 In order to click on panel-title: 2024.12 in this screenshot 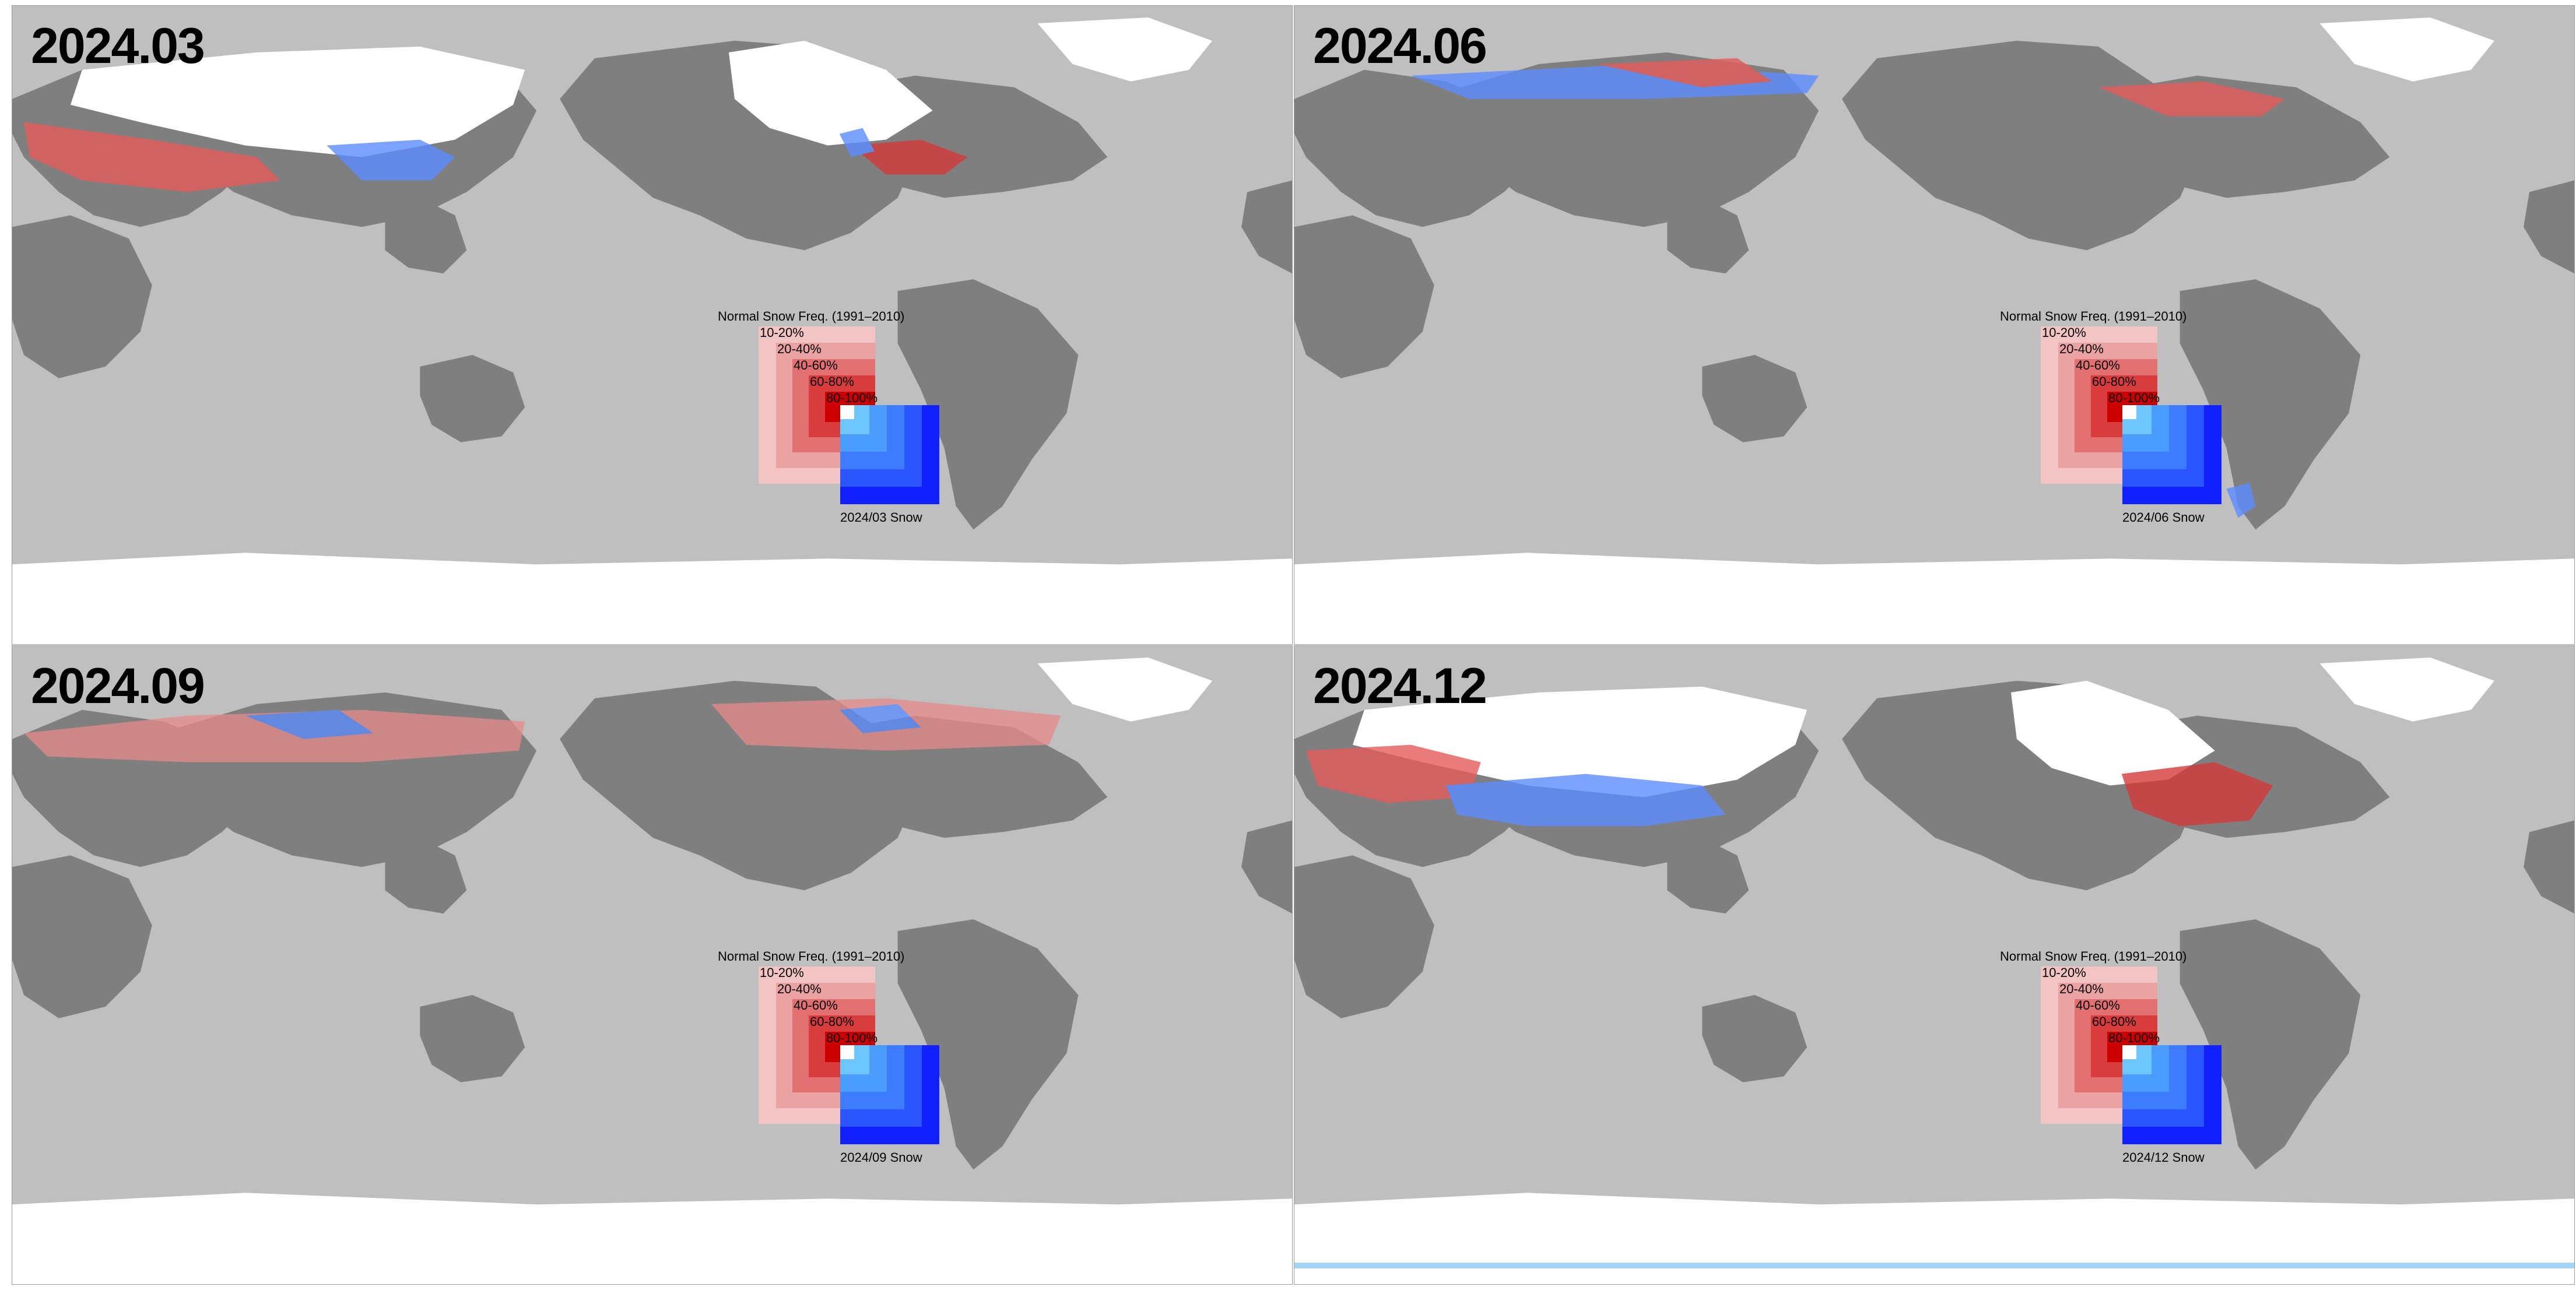, I will do `click(1400, 686)`.